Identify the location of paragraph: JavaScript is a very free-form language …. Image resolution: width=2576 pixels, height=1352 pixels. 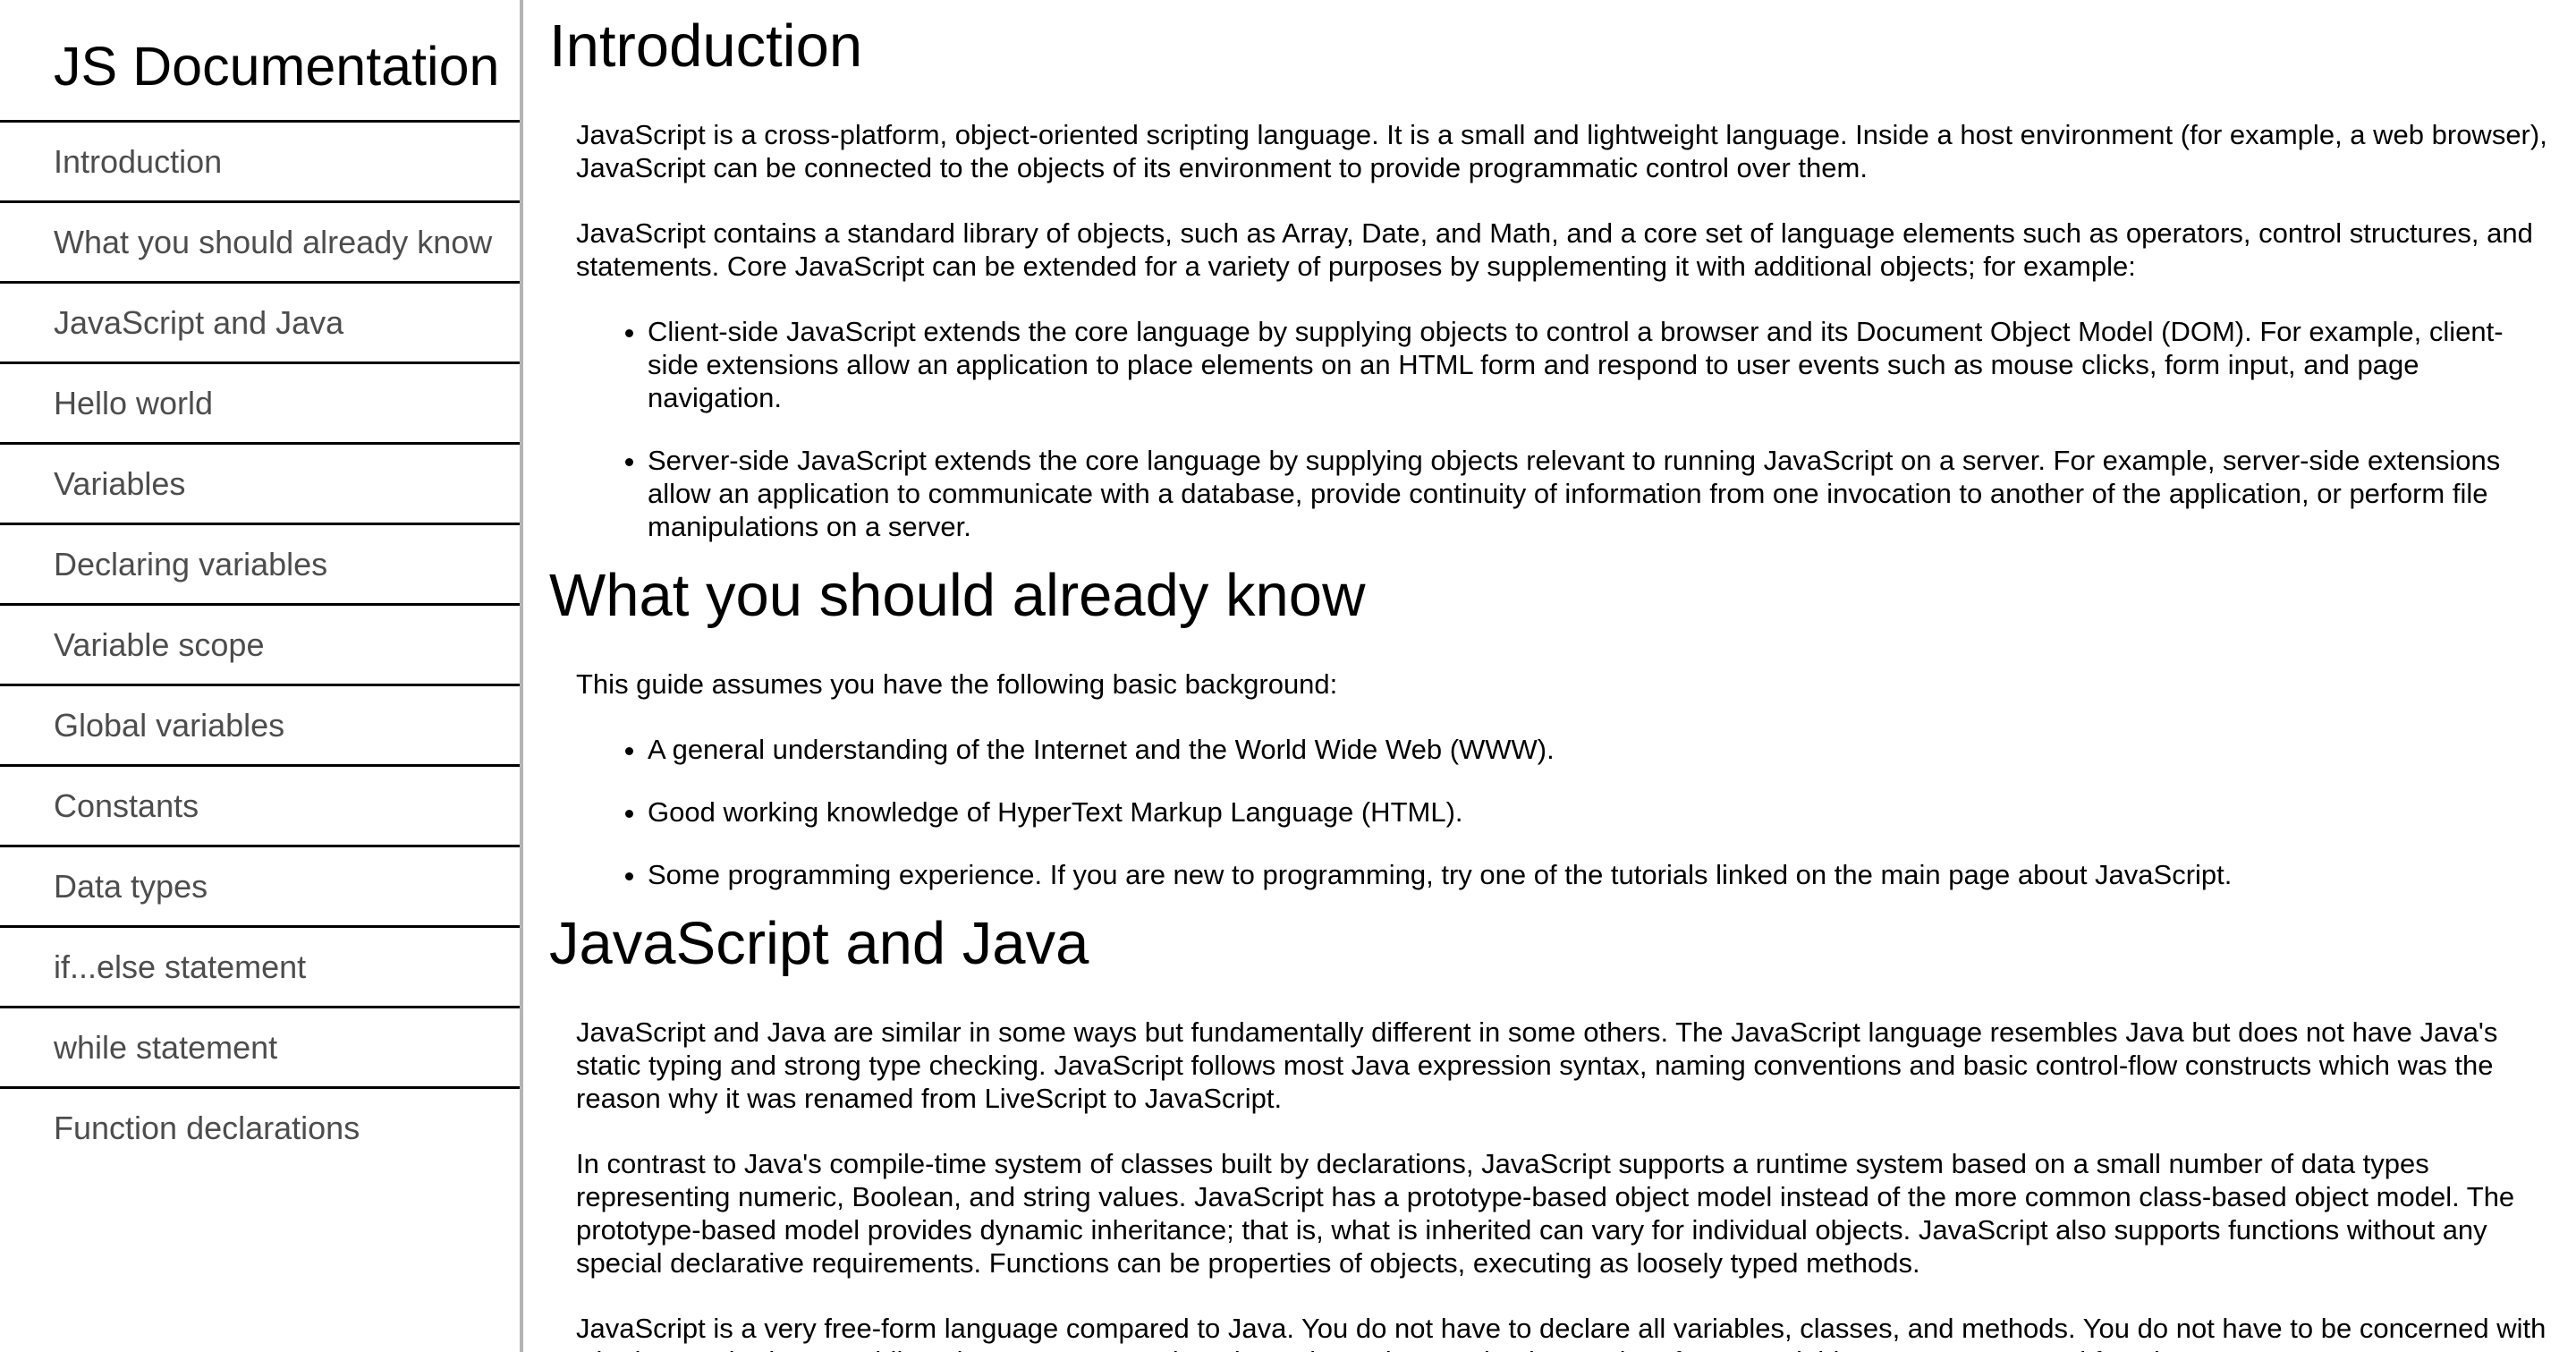
(1561, 1332).